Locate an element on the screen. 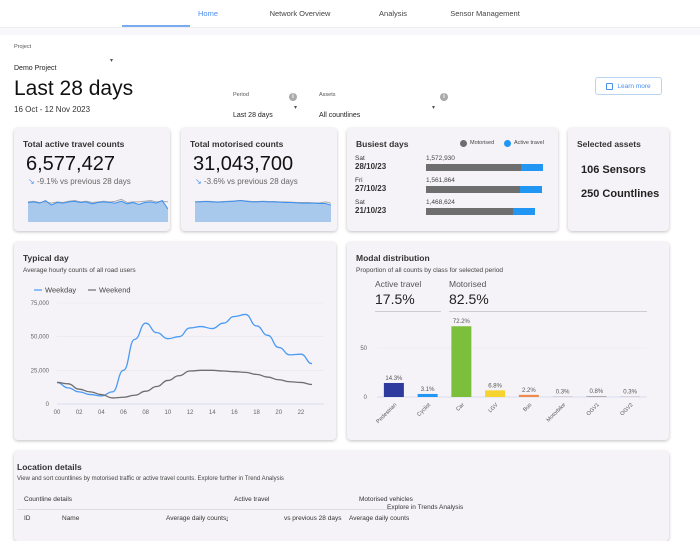 This screenshot has height=541, width=700. x-tick-label: 10 is located at coordinates (168, 413).